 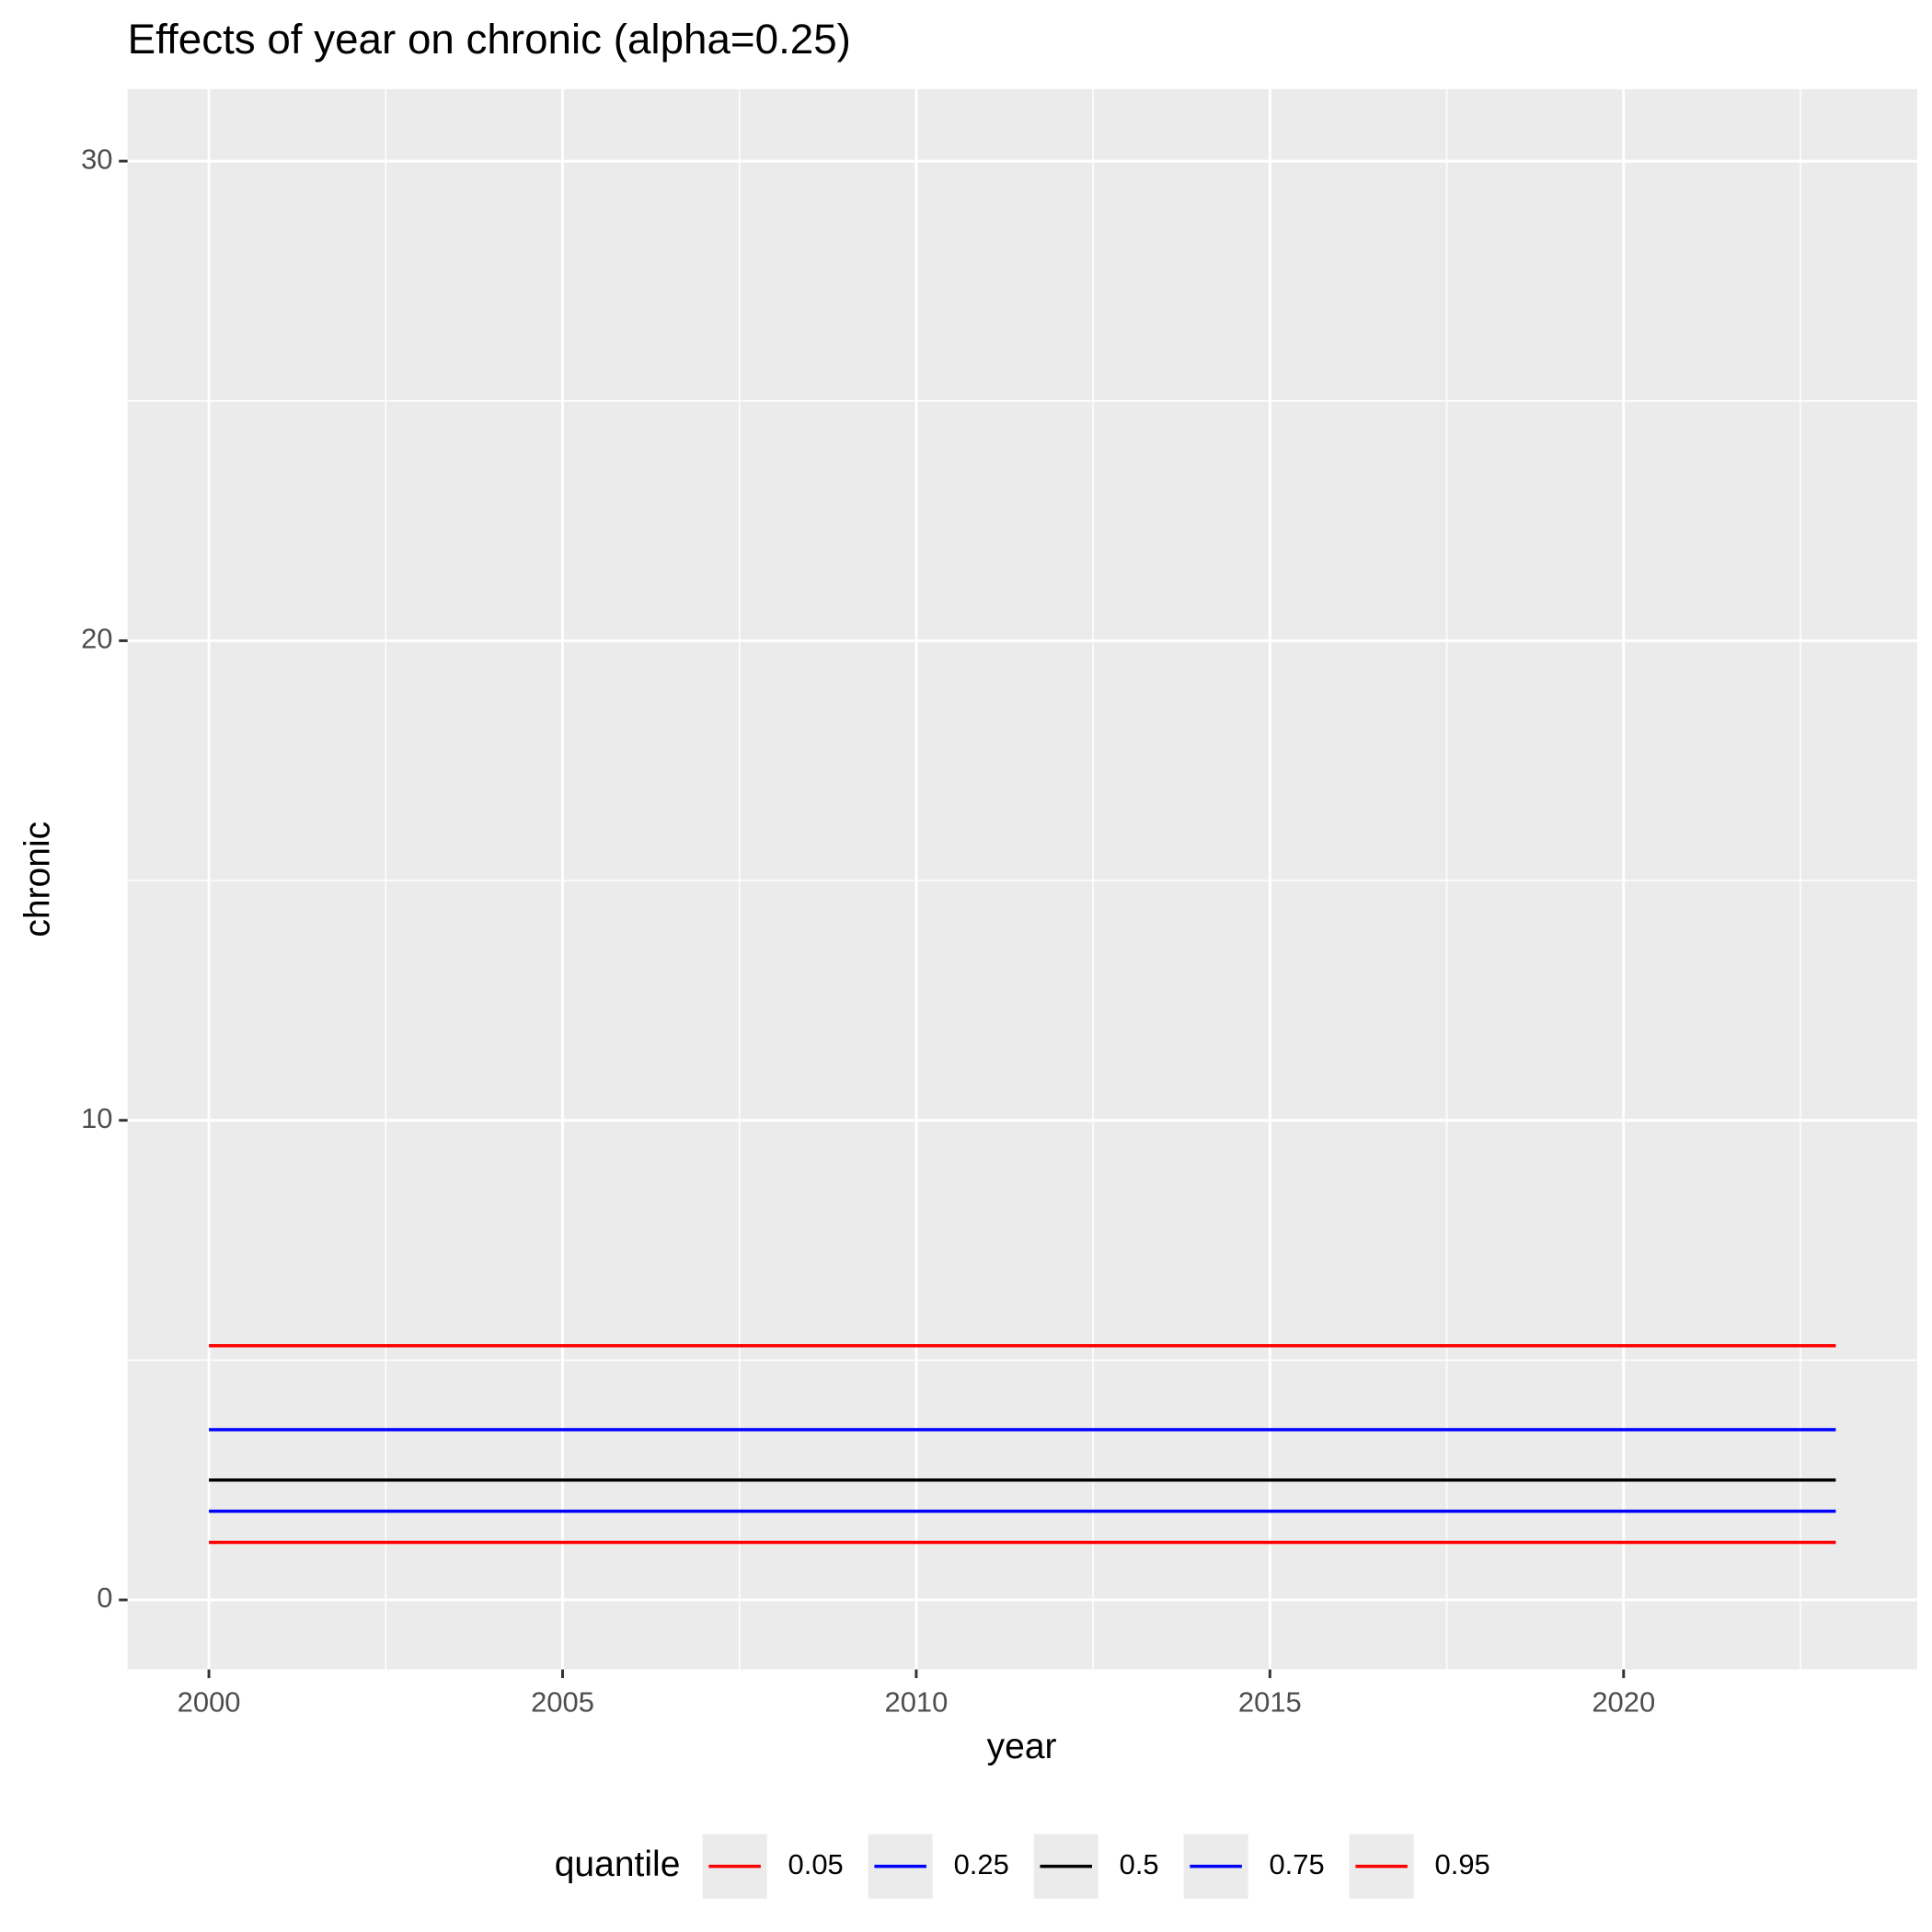 What do you see at coordinates (96, 639) in the screenshot?
I see `y-tick-label: 20` at bounding box center [96, 639].